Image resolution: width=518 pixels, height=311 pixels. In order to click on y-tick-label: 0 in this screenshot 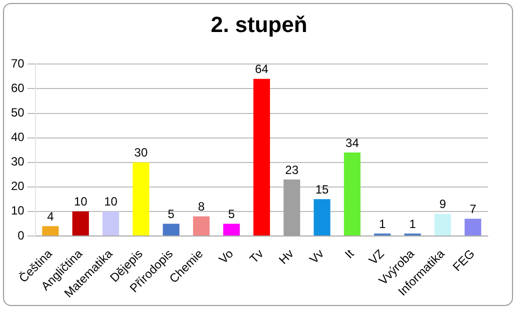, I will do `click(21, 235)`.